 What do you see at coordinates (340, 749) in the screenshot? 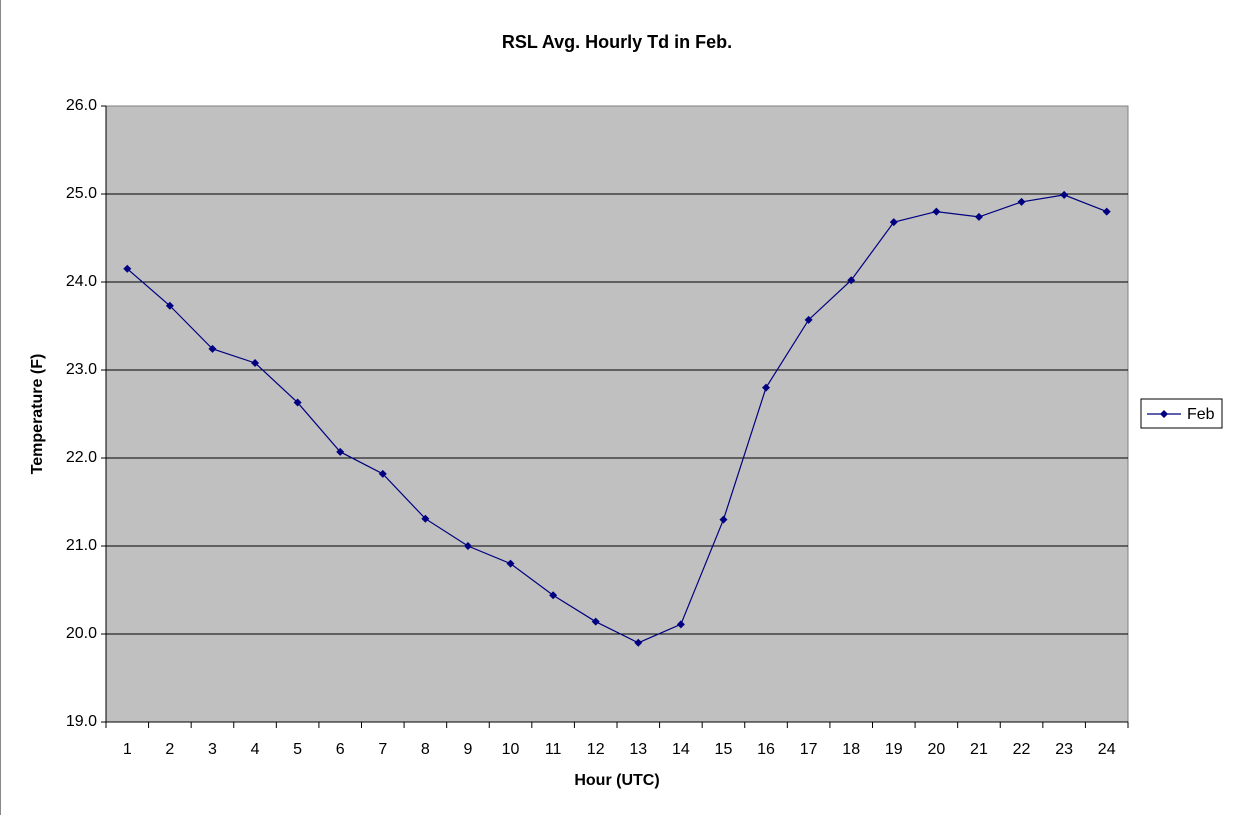
I see `x-tick-label: 6` at bounding box center [340, 749].